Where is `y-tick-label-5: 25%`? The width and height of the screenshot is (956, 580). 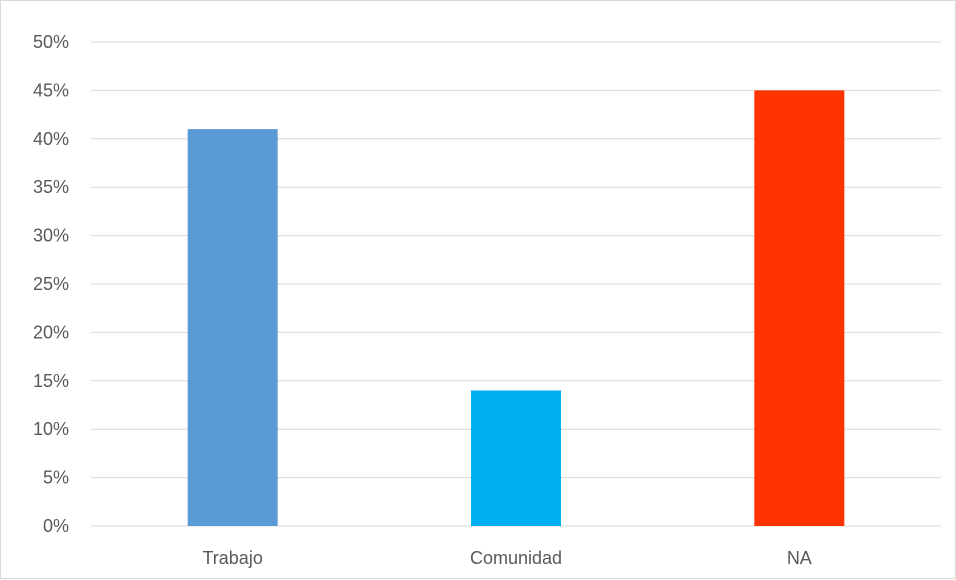 y-tick-label-5: 25% is located at coordinates (51, 284).